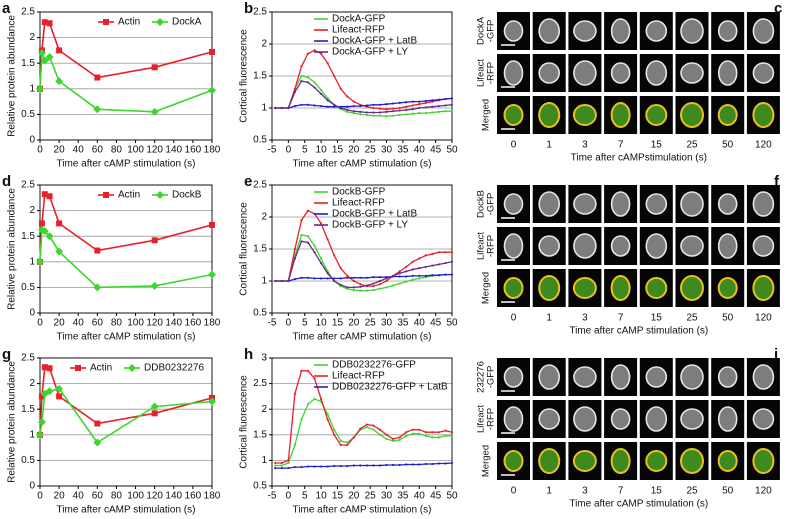 This screenshot has height=519, width=788. I want to click on x-tick-label: 40, so click(79, 323).